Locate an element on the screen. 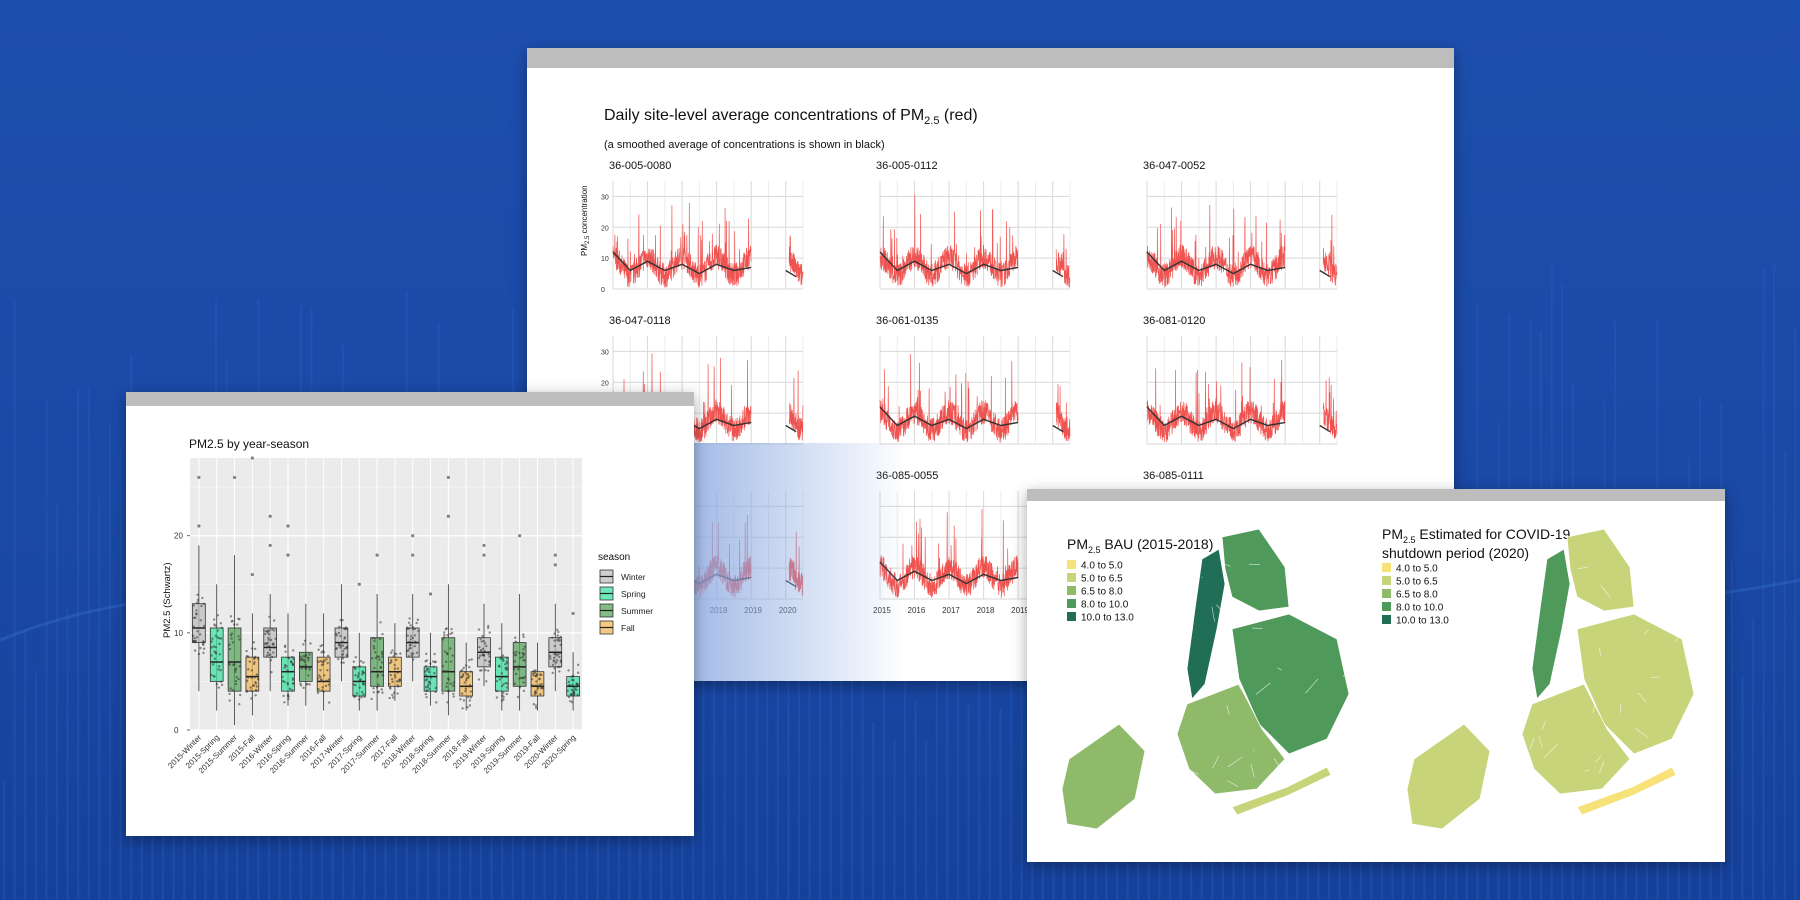 This screenshot has height=900, width=1800. map-legend-swatch is located at coordinates (1386, 593).